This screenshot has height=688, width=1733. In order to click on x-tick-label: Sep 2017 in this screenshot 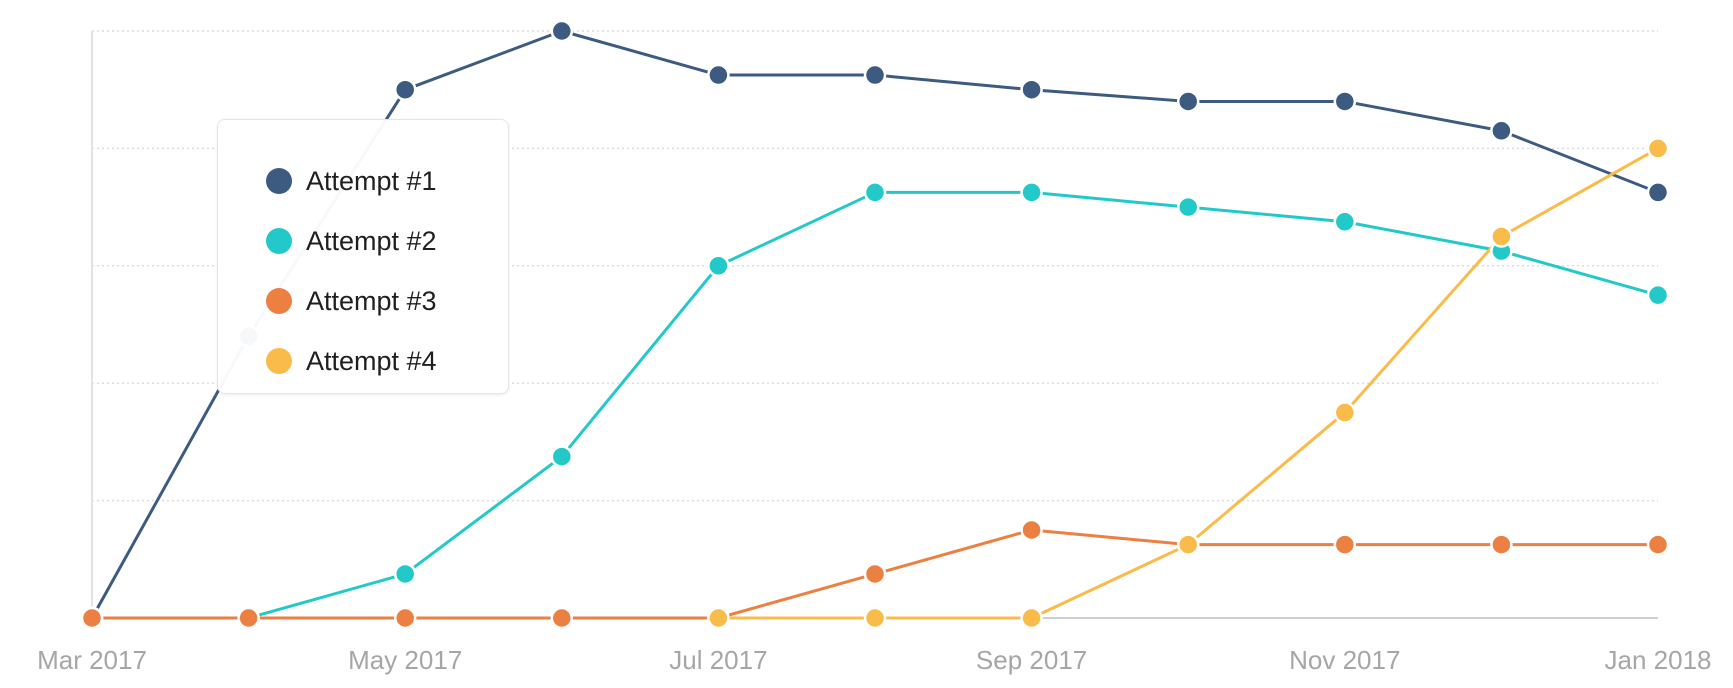, I will do `click(1031, 660)`.